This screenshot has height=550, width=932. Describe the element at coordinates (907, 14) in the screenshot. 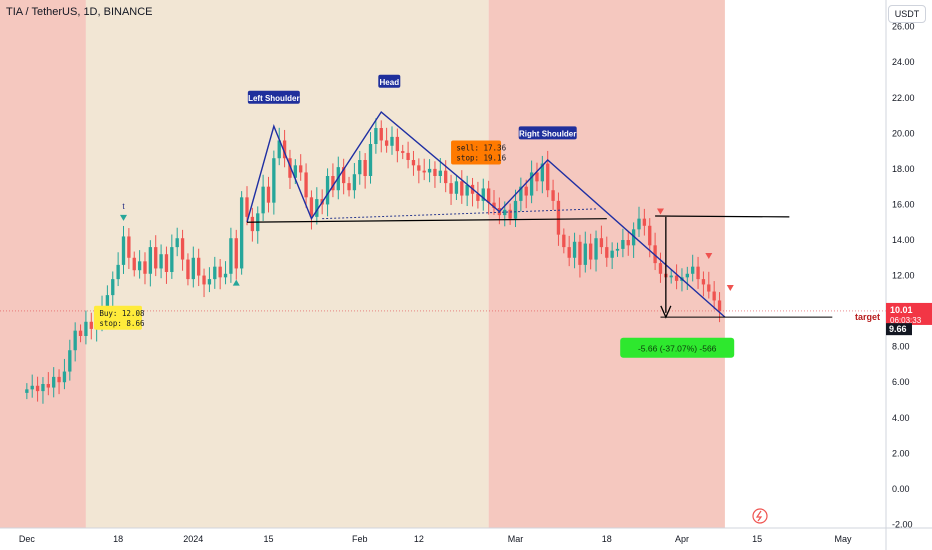

I see `currency-selector: USDT` at that location.